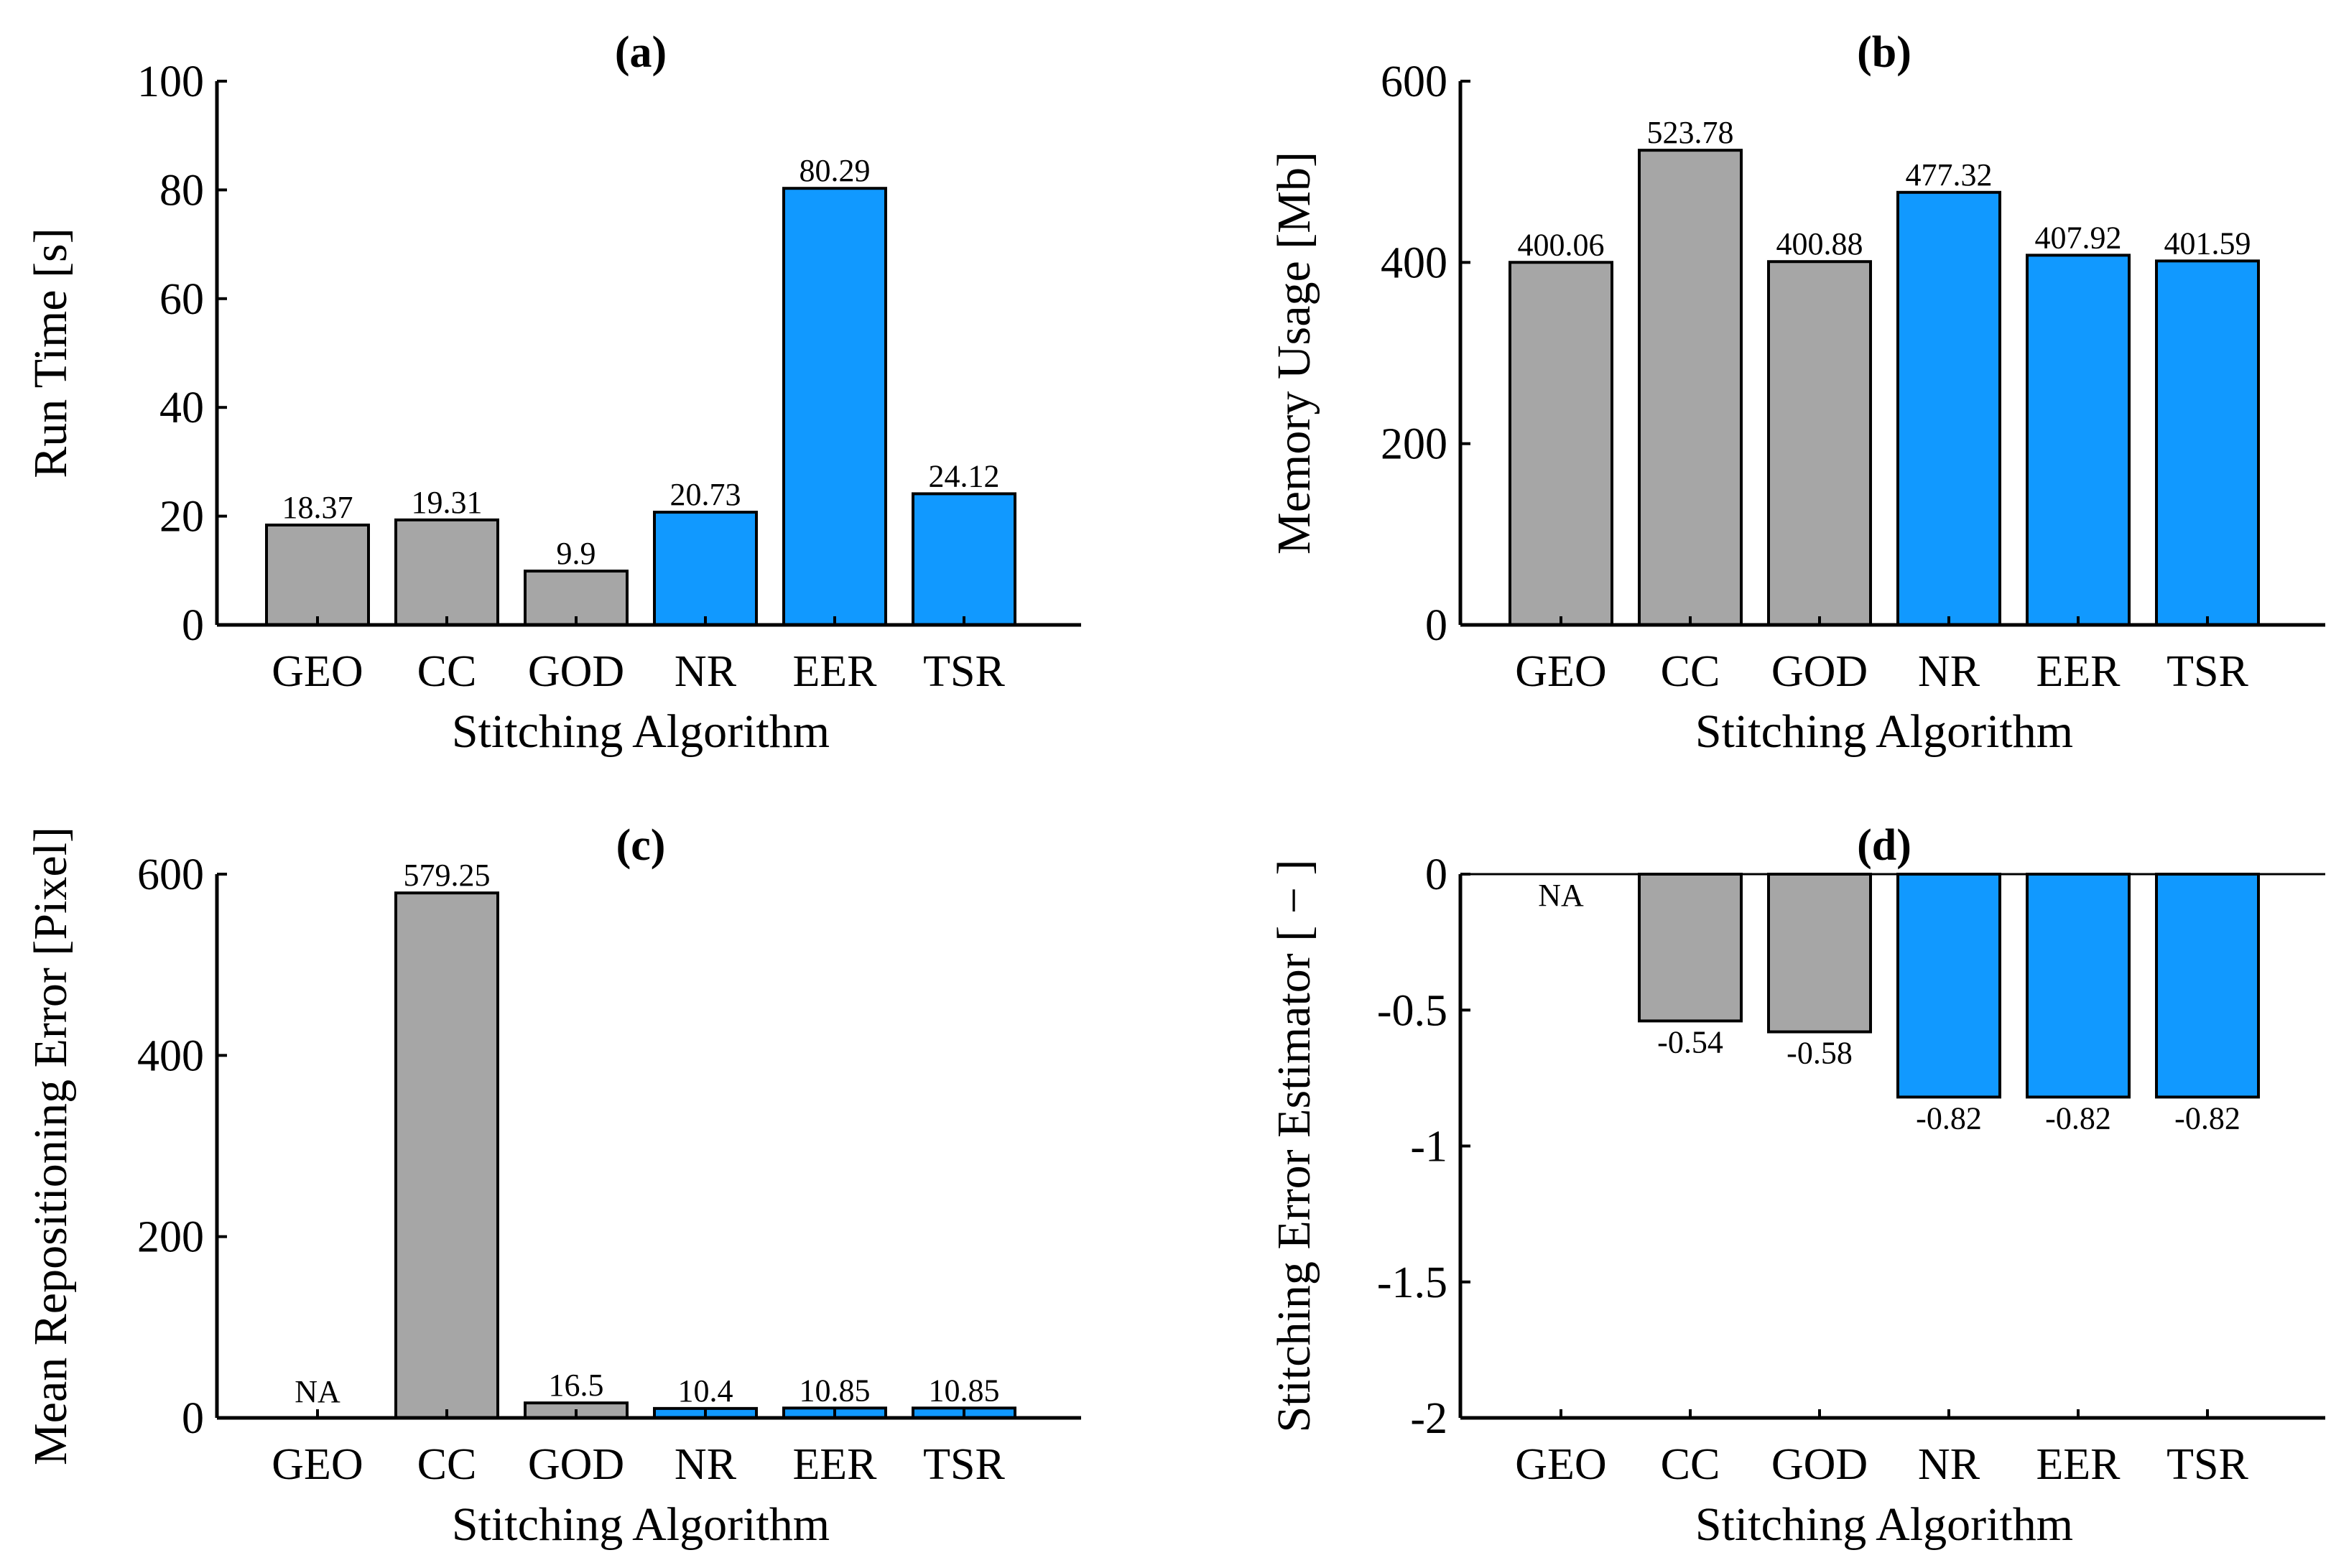  I want to click on value-label: -0.58, so click(1820, 1053).